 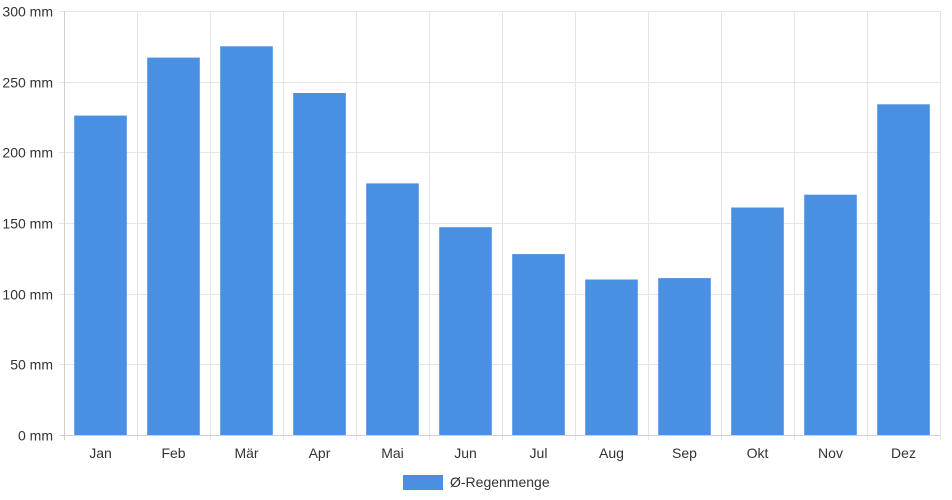 What do you see at coordinates (684, 453) in the screenshot?
I see `x-tick-label: Sep` at bounding box center [684, 453].